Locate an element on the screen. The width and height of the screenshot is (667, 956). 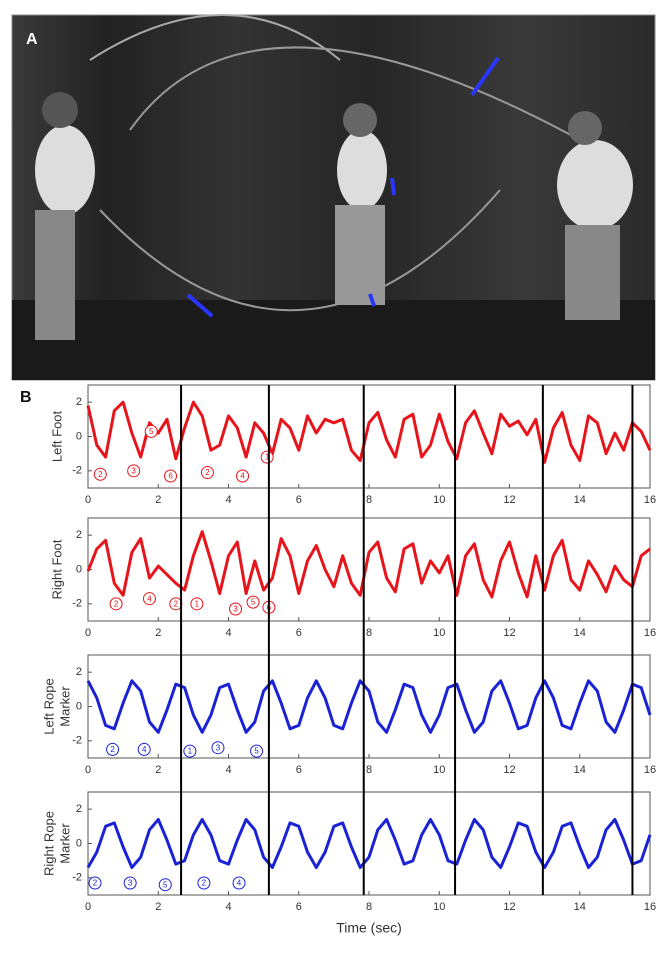
panel-label: A is located at coordinates (32, 39).